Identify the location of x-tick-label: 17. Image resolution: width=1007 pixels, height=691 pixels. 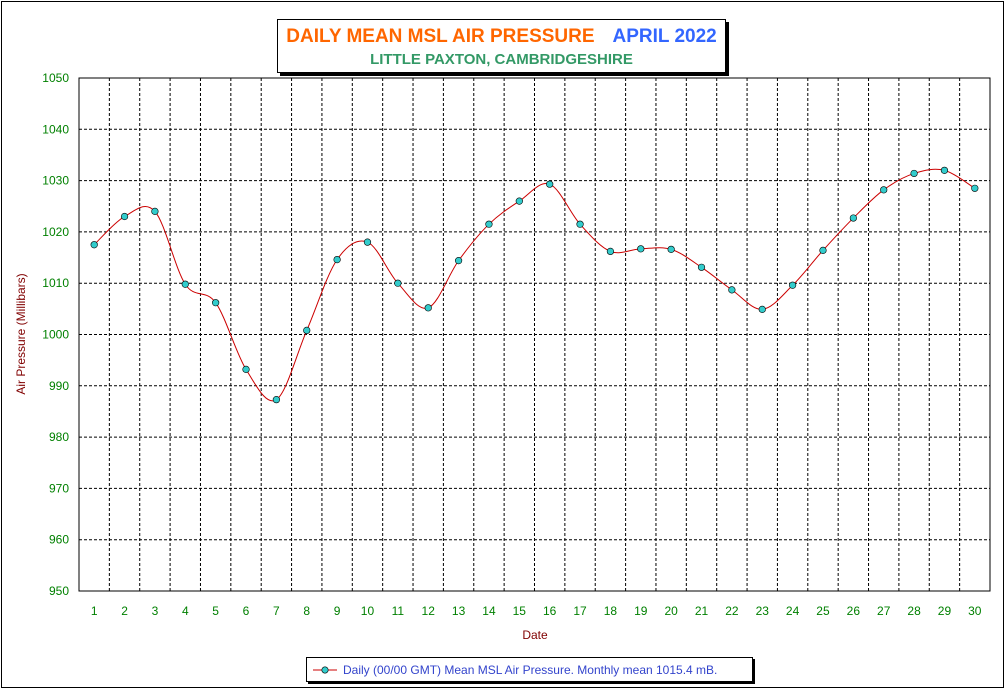
(580, 611).